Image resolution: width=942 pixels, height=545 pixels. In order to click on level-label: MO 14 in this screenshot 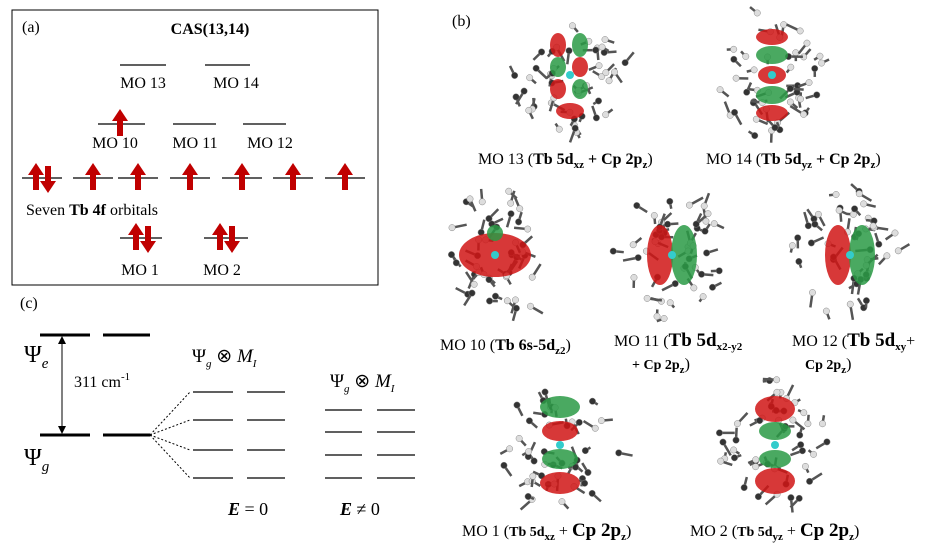, I will do `click(236, 83)`.